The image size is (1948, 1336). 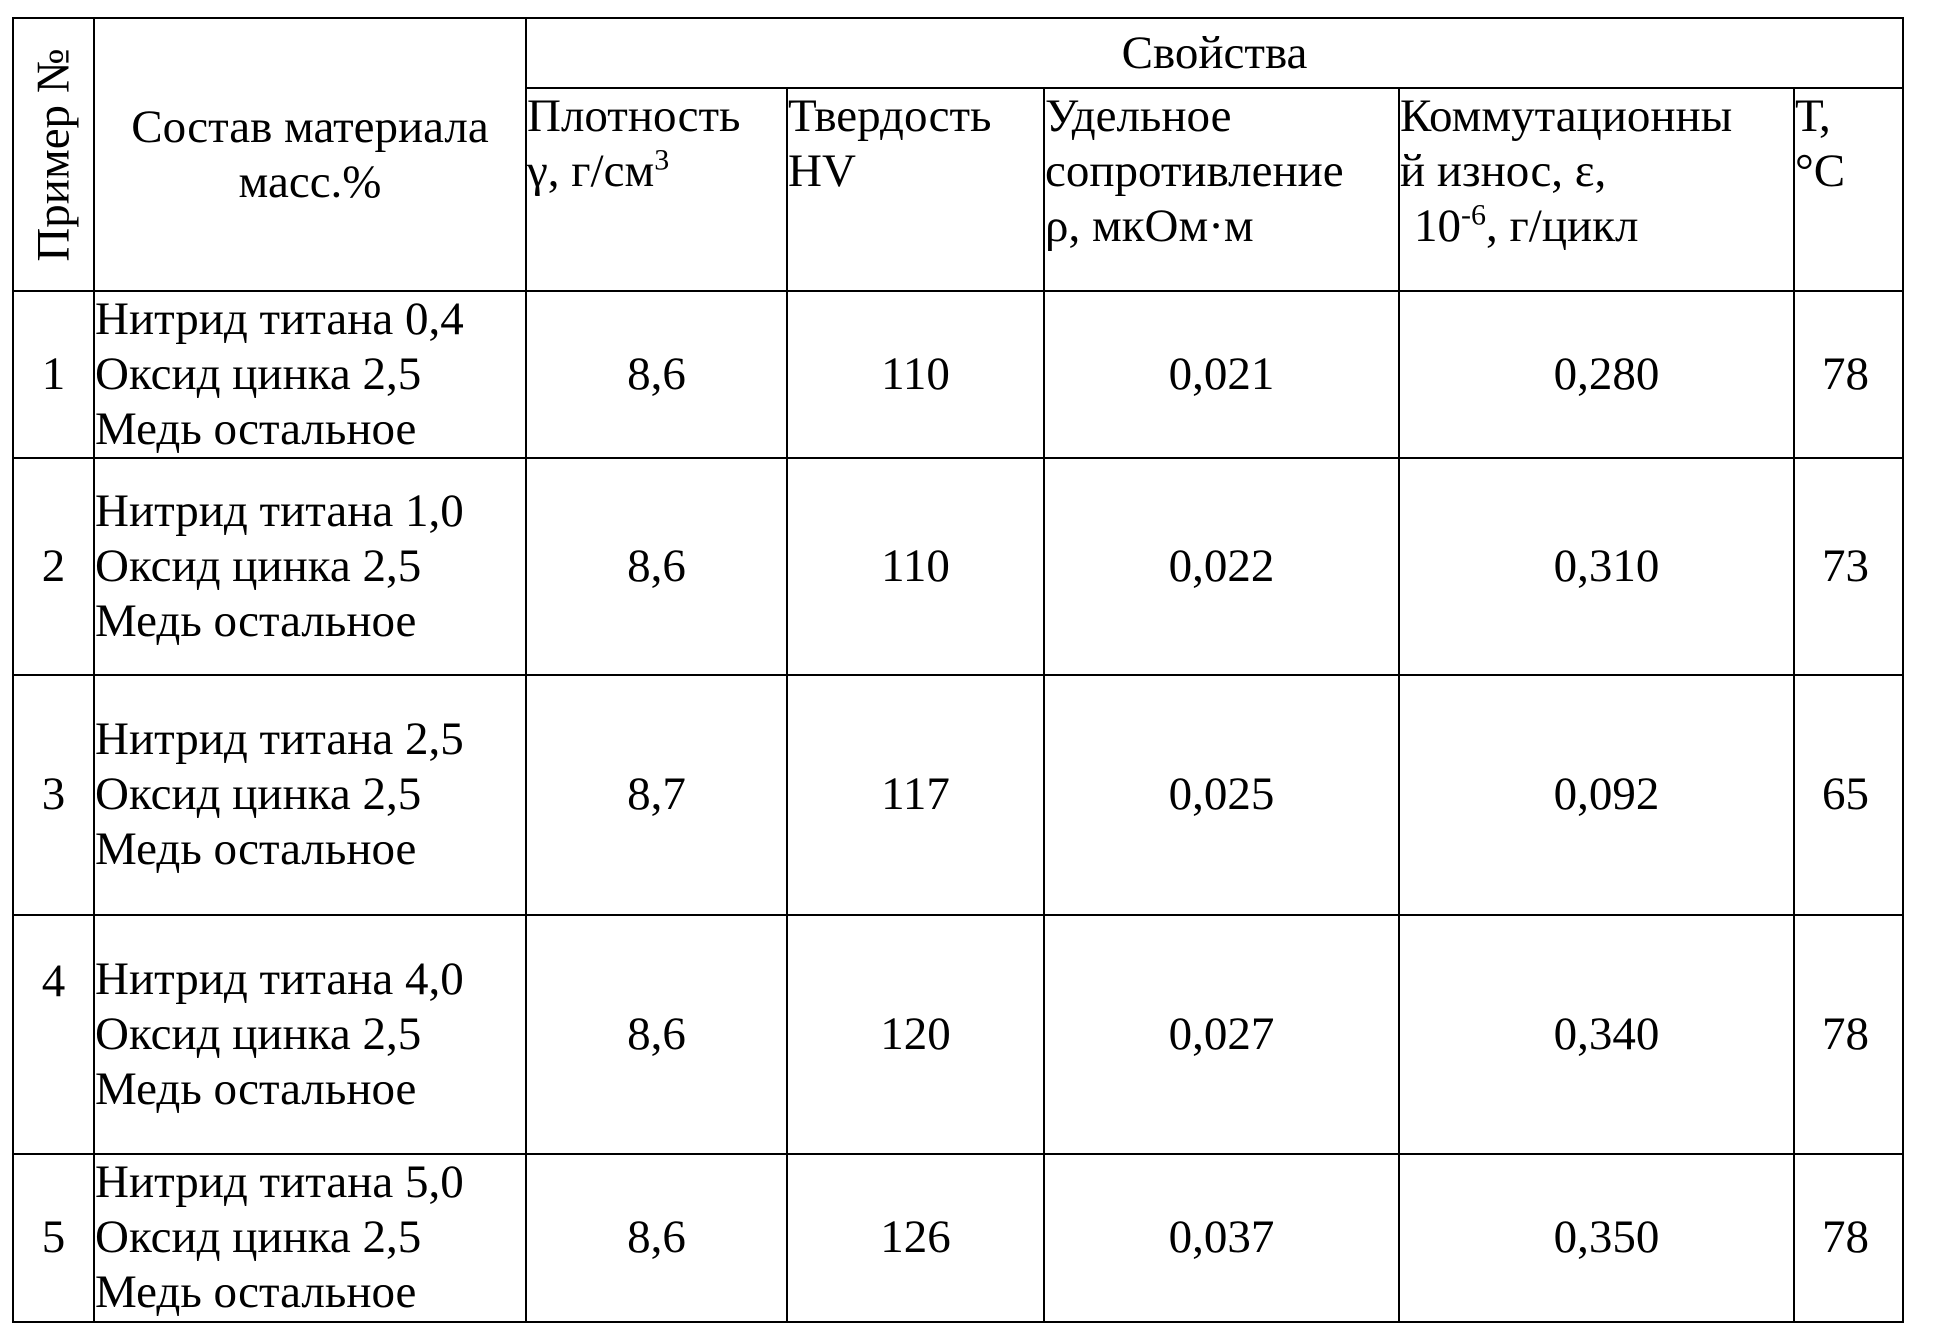 What do you see at coordinates (310, 154) in the screenshot?
I see `header-composition: Состав материала масс.%` at bounding box center [310, 154].